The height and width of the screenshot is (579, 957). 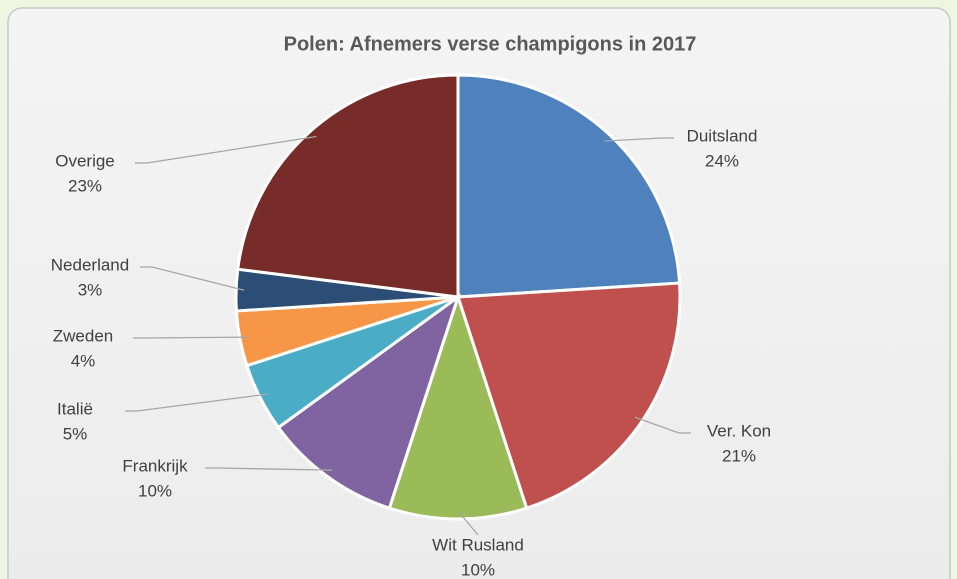 What do you see at coordinates (739, 455) in the screenshot?
I see `value-label: 21%` at bounding box center [739, 455].